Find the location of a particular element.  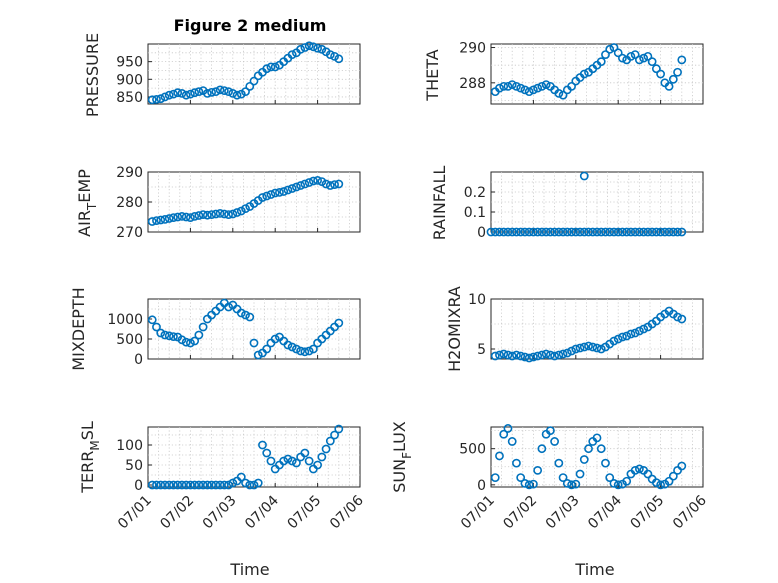

ytick-label-mixdepth: 500 is located at coordinates (129, 340).